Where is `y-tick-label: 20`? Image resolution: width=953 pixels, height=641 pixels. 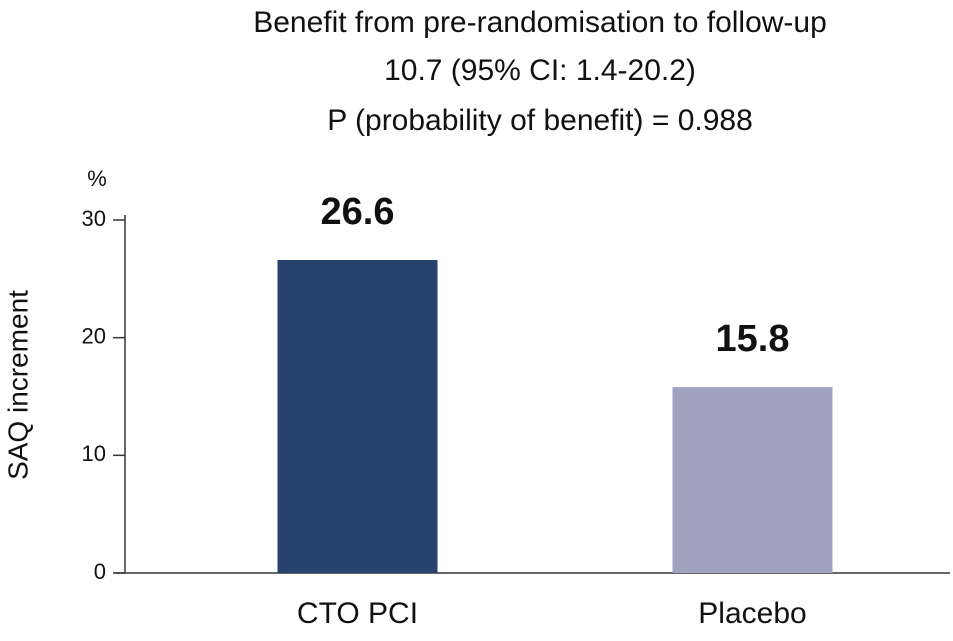
y-tick-label: 20 is located at coordinates (94, 335).